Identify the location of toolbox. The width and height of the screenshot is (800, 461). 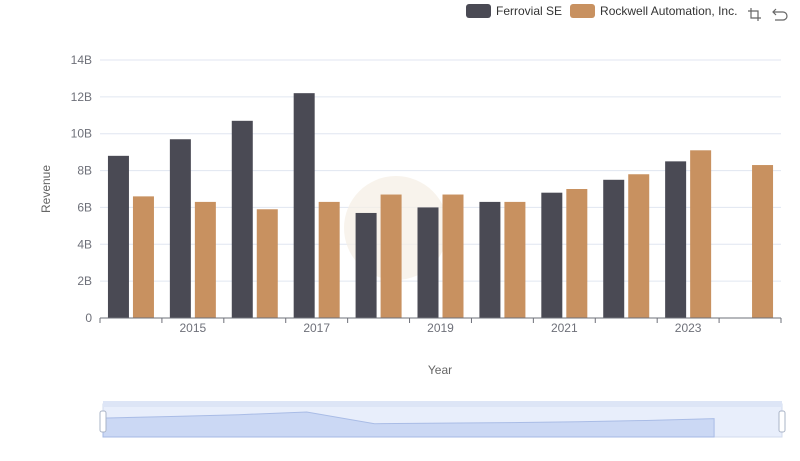
(771, 14).